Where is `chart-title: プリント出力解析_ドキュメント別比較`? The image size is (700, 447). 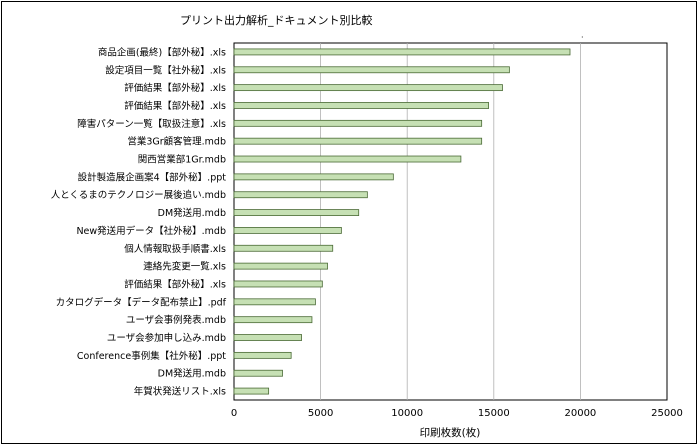
chart-title: プリント出力解析_ドキュメント別比較 is located at coordinates (276, 20).